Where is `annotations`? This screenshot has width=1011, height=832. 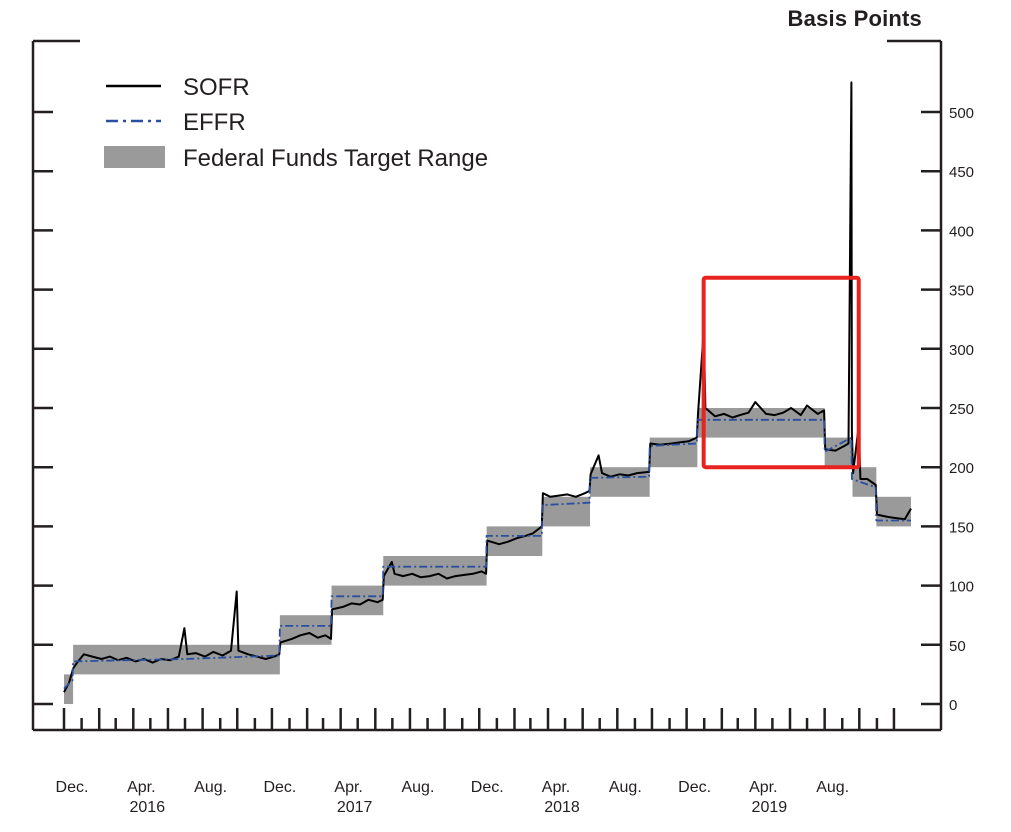
annotations is located at coordinates (781, 372).